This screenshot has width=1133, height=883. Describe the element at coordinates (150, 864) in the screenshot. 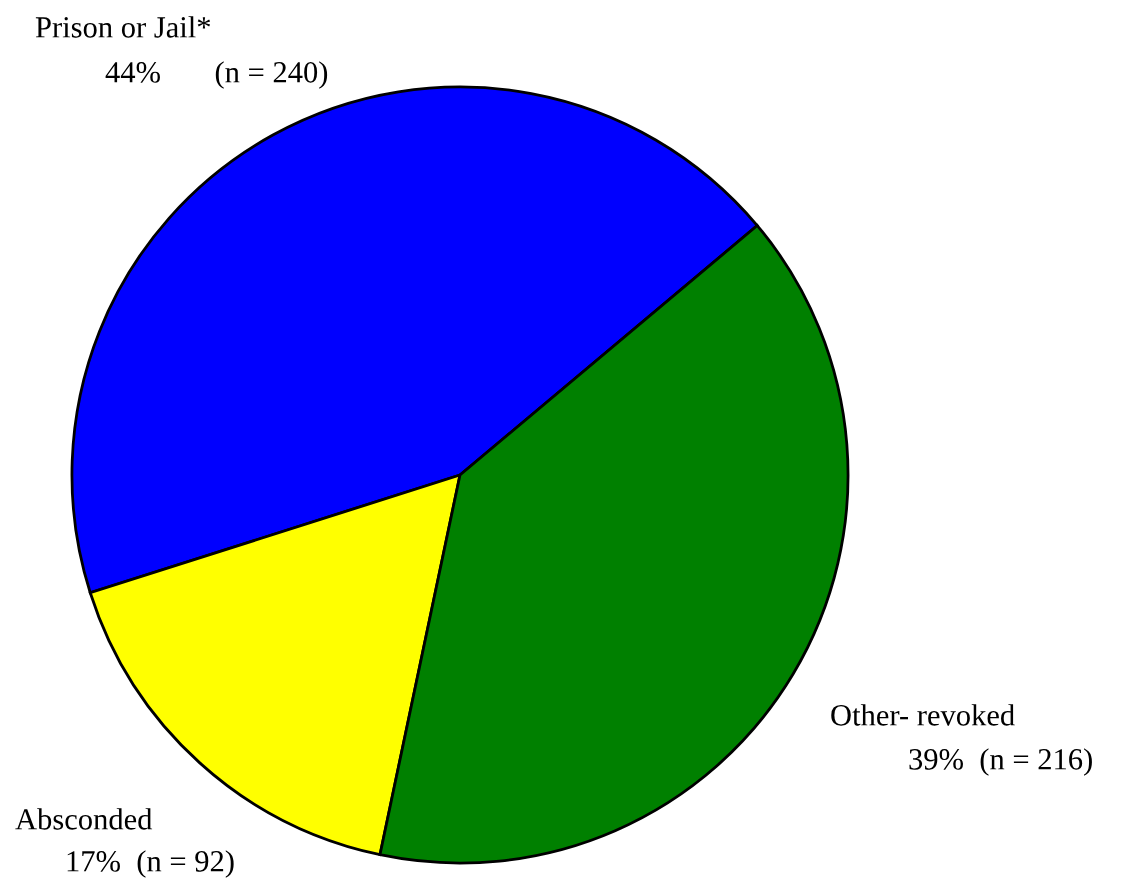

I see `data-label: 17% (n = 92)` at that location.